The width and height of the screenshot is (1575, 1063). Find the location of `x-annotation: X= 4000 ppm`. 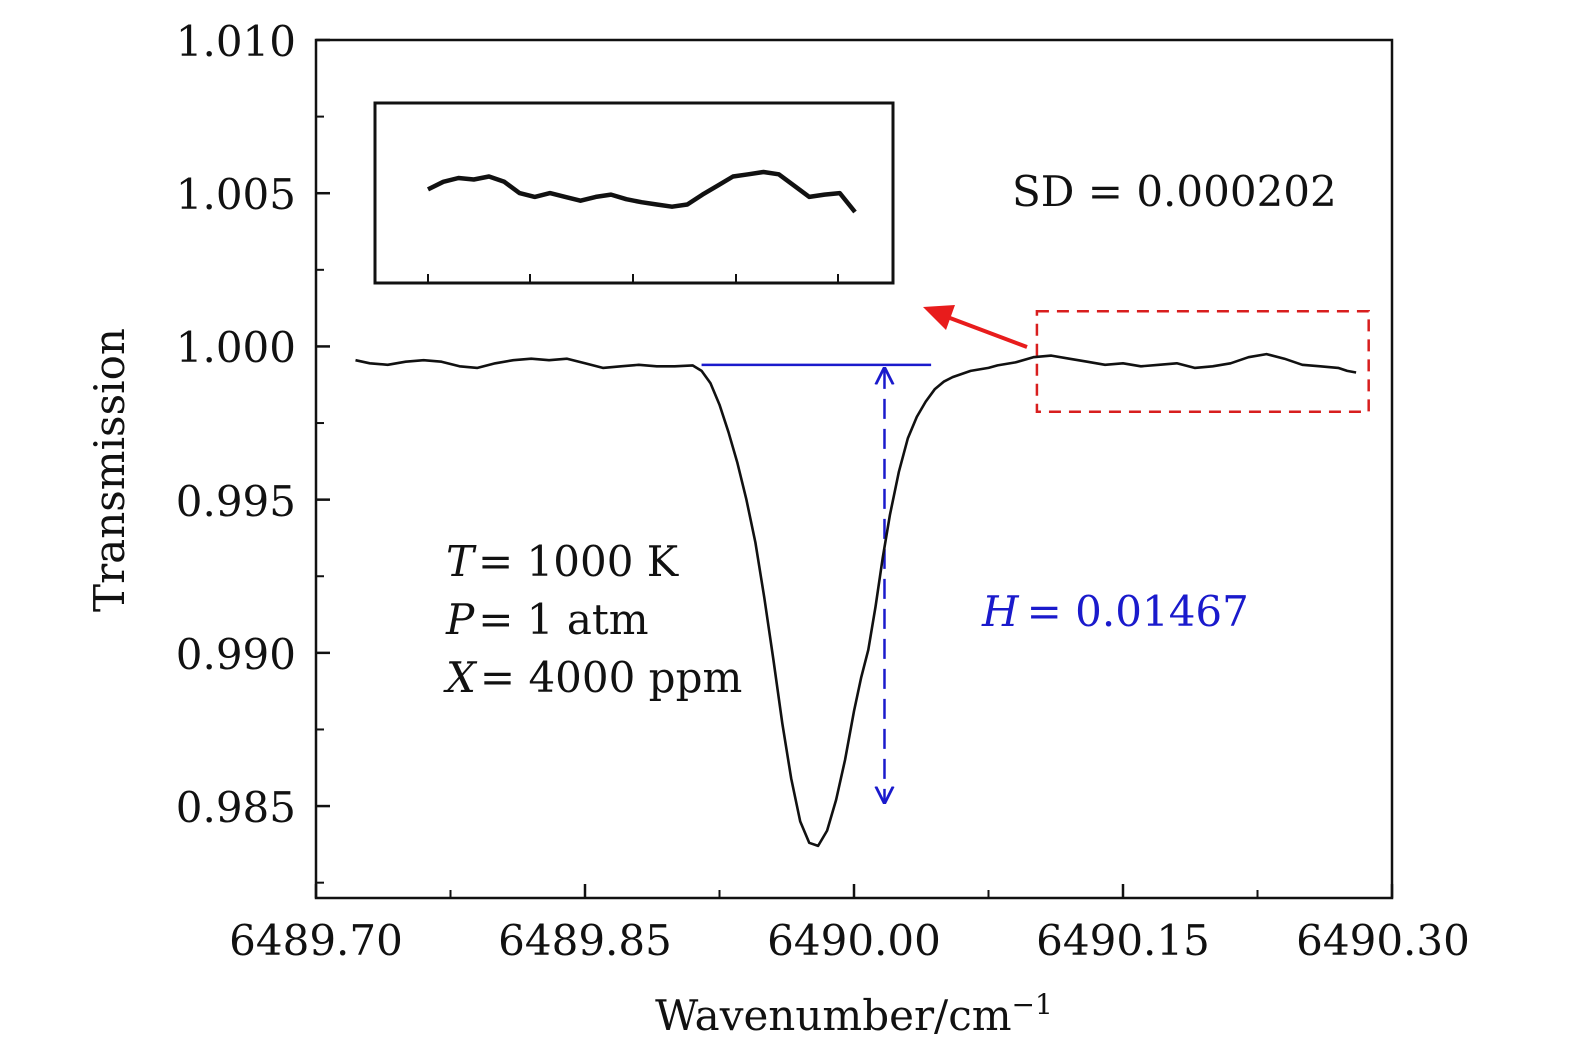

x-annotation: X= 4000 ppm is located at coordinates (592, 677).